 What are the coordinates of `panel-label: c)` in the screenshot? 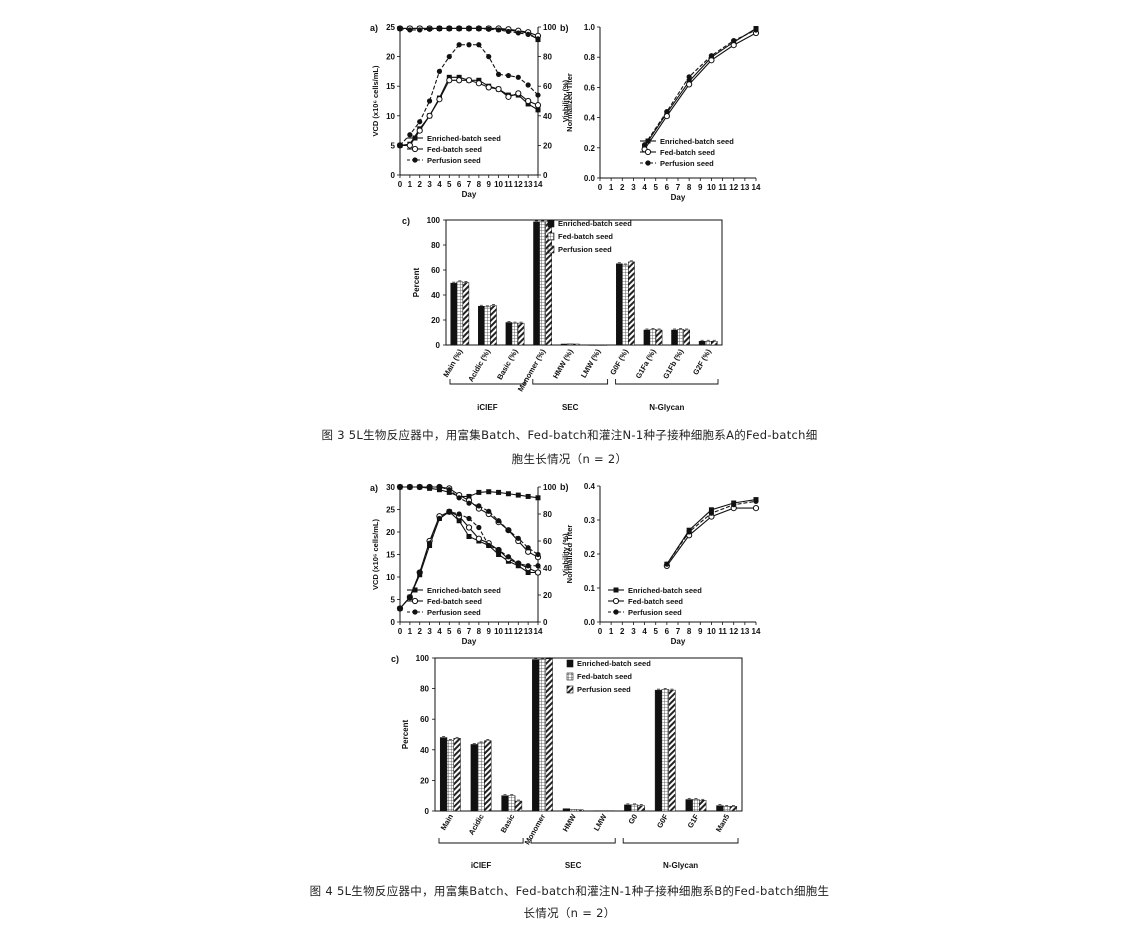 It's located at (395, 659).